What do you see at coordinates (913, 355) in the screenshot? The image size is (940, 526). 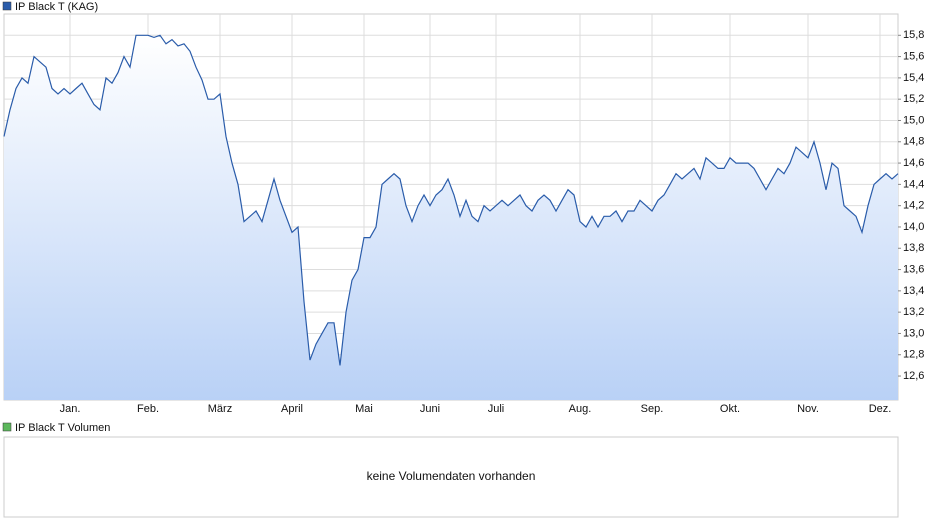 I see `y-tick-label: 12,8` at bounding box center [913, 355].